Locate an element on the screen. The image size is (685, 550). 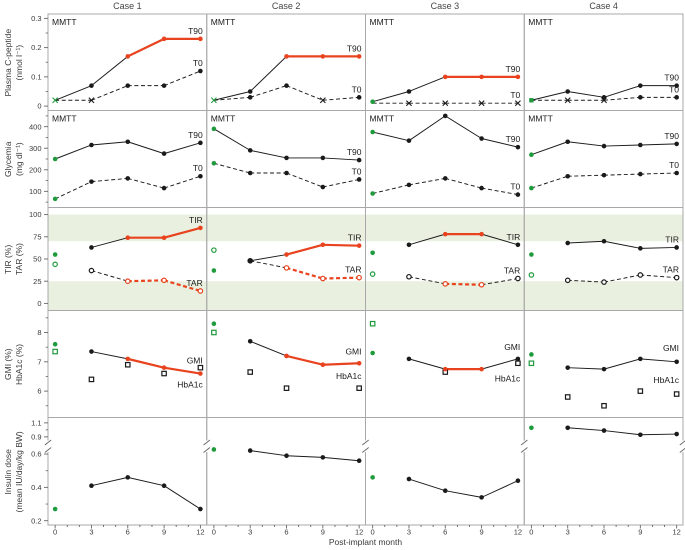
y-tick-label: 1.1 is located at coordinates (36, 422).